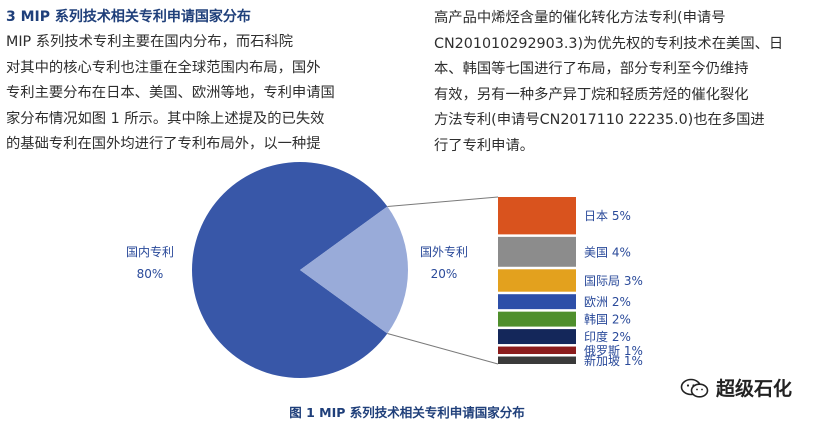  Describe the element at coordinates (591, 69) in the screenshot. I see `paragraph-line: 本、韩国等七国进行了布局，部分专利至今仍维持` at that location.